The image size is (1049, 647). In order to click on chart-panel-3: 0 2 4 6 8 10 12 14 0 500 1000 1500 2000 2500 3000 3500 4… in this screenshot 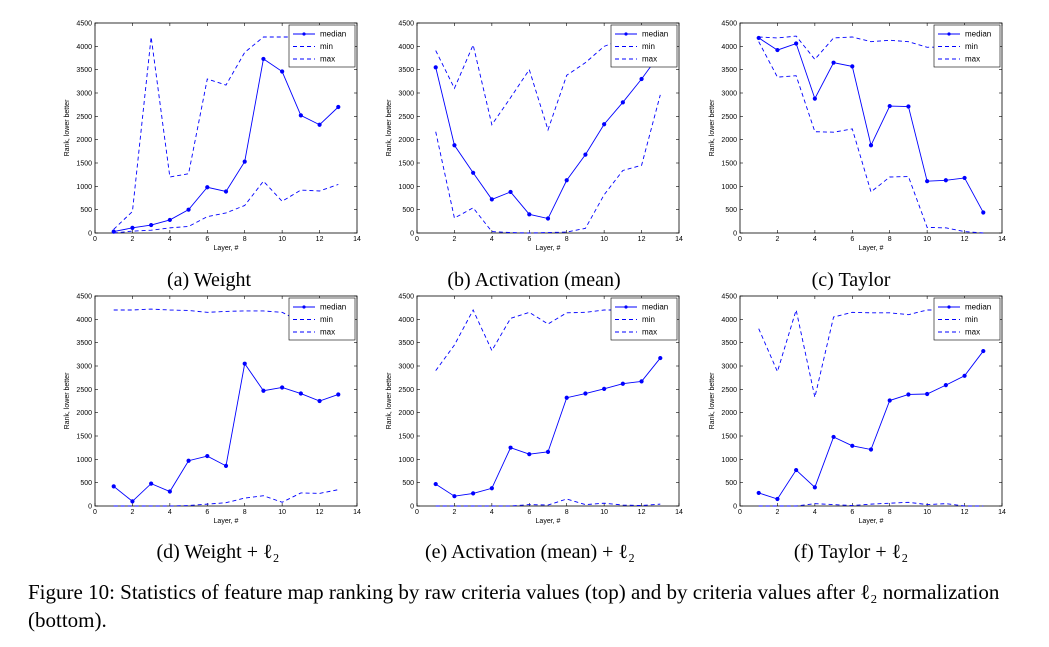, I will do `click(212, 429)`.